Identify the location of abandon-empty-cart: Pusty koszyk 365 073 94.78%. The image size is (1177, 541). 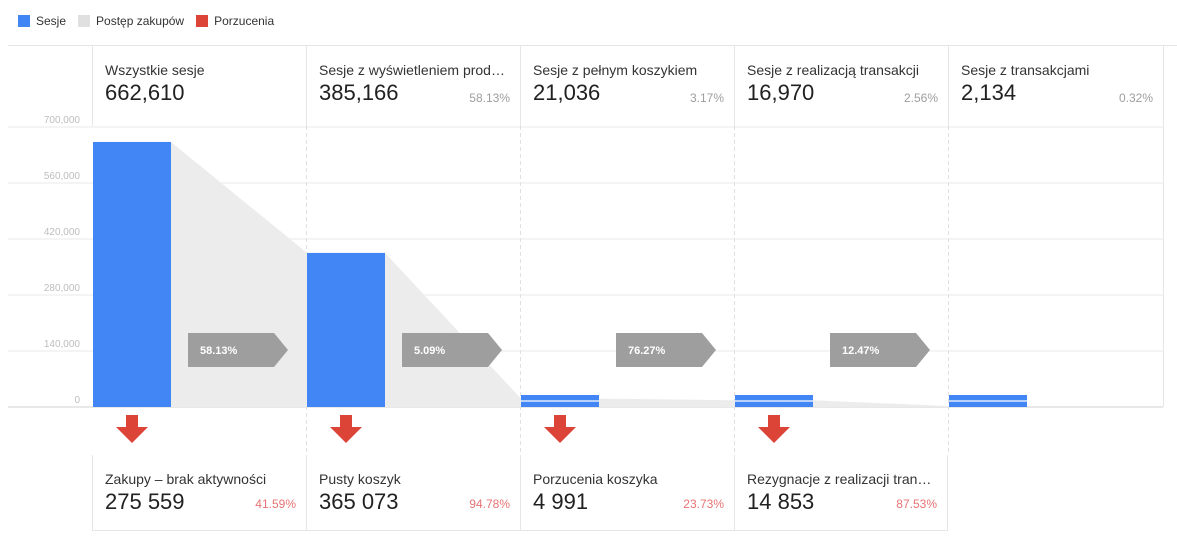
(413, 493).